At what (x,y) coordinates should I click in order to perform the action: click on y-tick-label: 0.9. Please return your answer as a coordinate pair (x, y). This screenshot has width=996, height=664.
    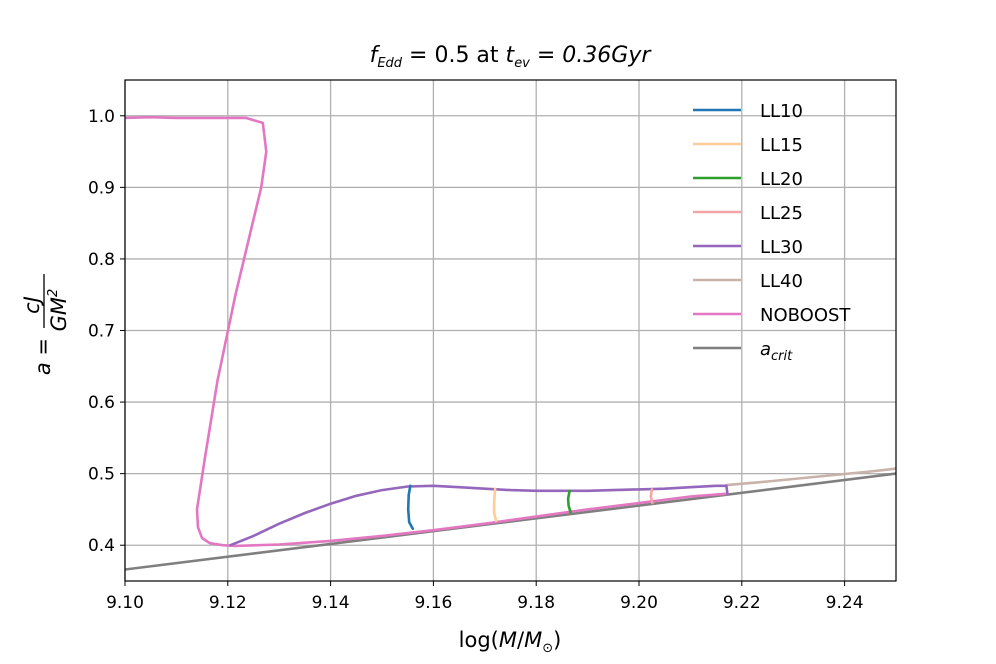
    Looking at the image, I should click on (101, 188).